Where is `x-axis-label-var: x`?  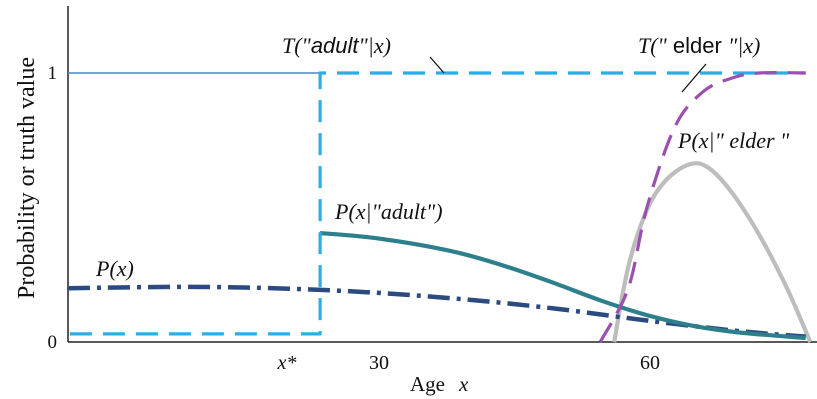
x-axis-label-var: x is located at coordinates (463, 384).